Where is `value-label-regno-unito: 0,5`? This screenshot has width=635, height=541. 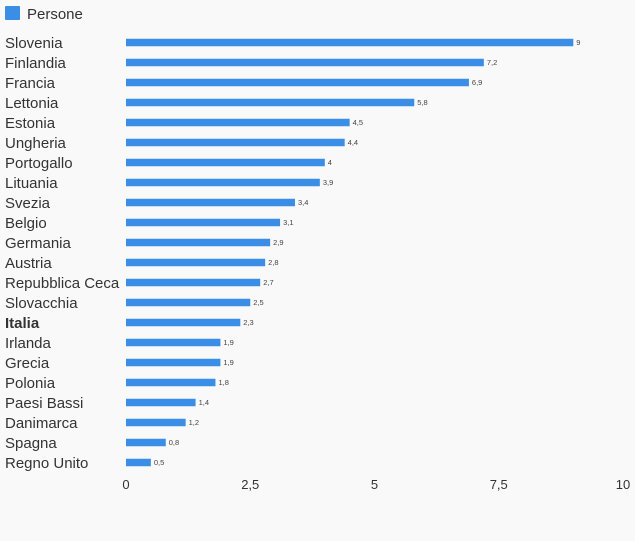 value-label-regno-unito: 0,5 is located at coordinates (159, 462).